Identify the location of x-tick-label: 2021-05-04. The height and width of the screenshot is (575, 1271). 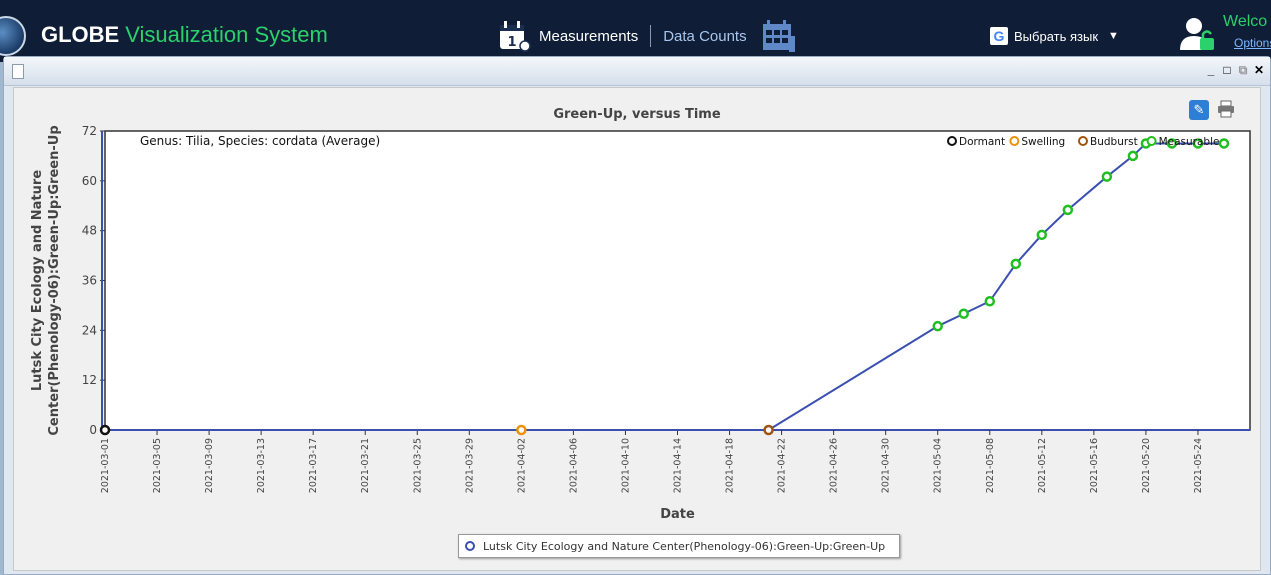
(938, 465).